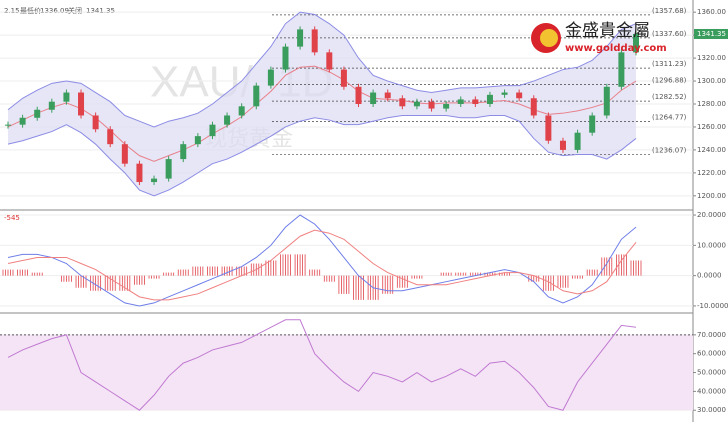  What do you see at coordinates (30, 10) in the screenshot?
I see `header-low-label: 最低价` at bounding box center [30, 10].